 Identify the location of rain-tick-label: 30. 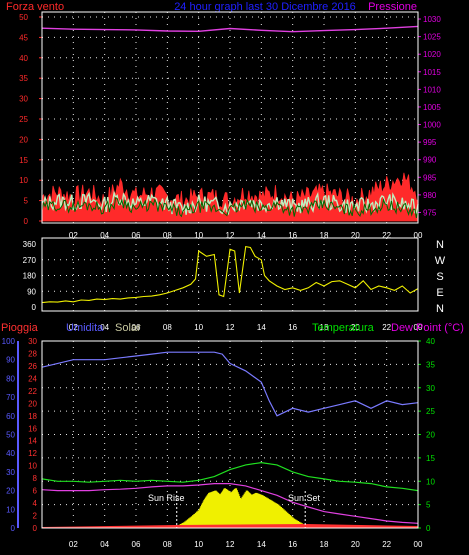
(32, 341).